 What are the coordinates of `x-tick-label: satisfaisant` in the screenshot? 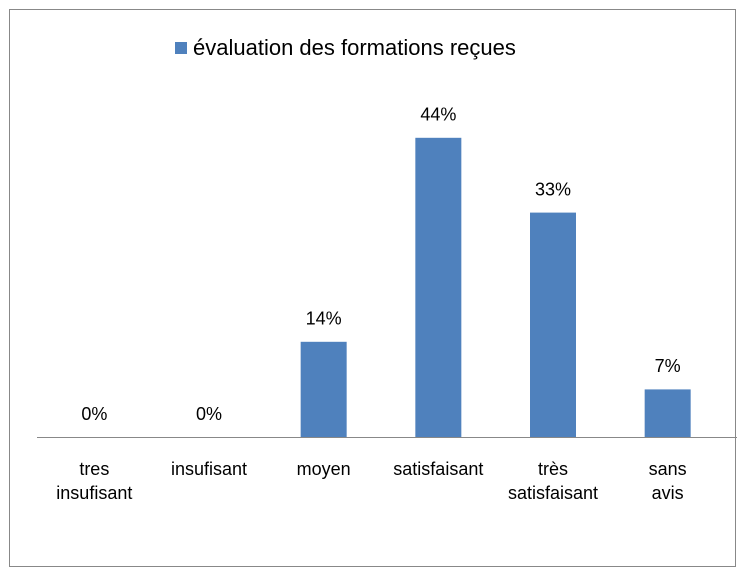 It's located at (438, 469).